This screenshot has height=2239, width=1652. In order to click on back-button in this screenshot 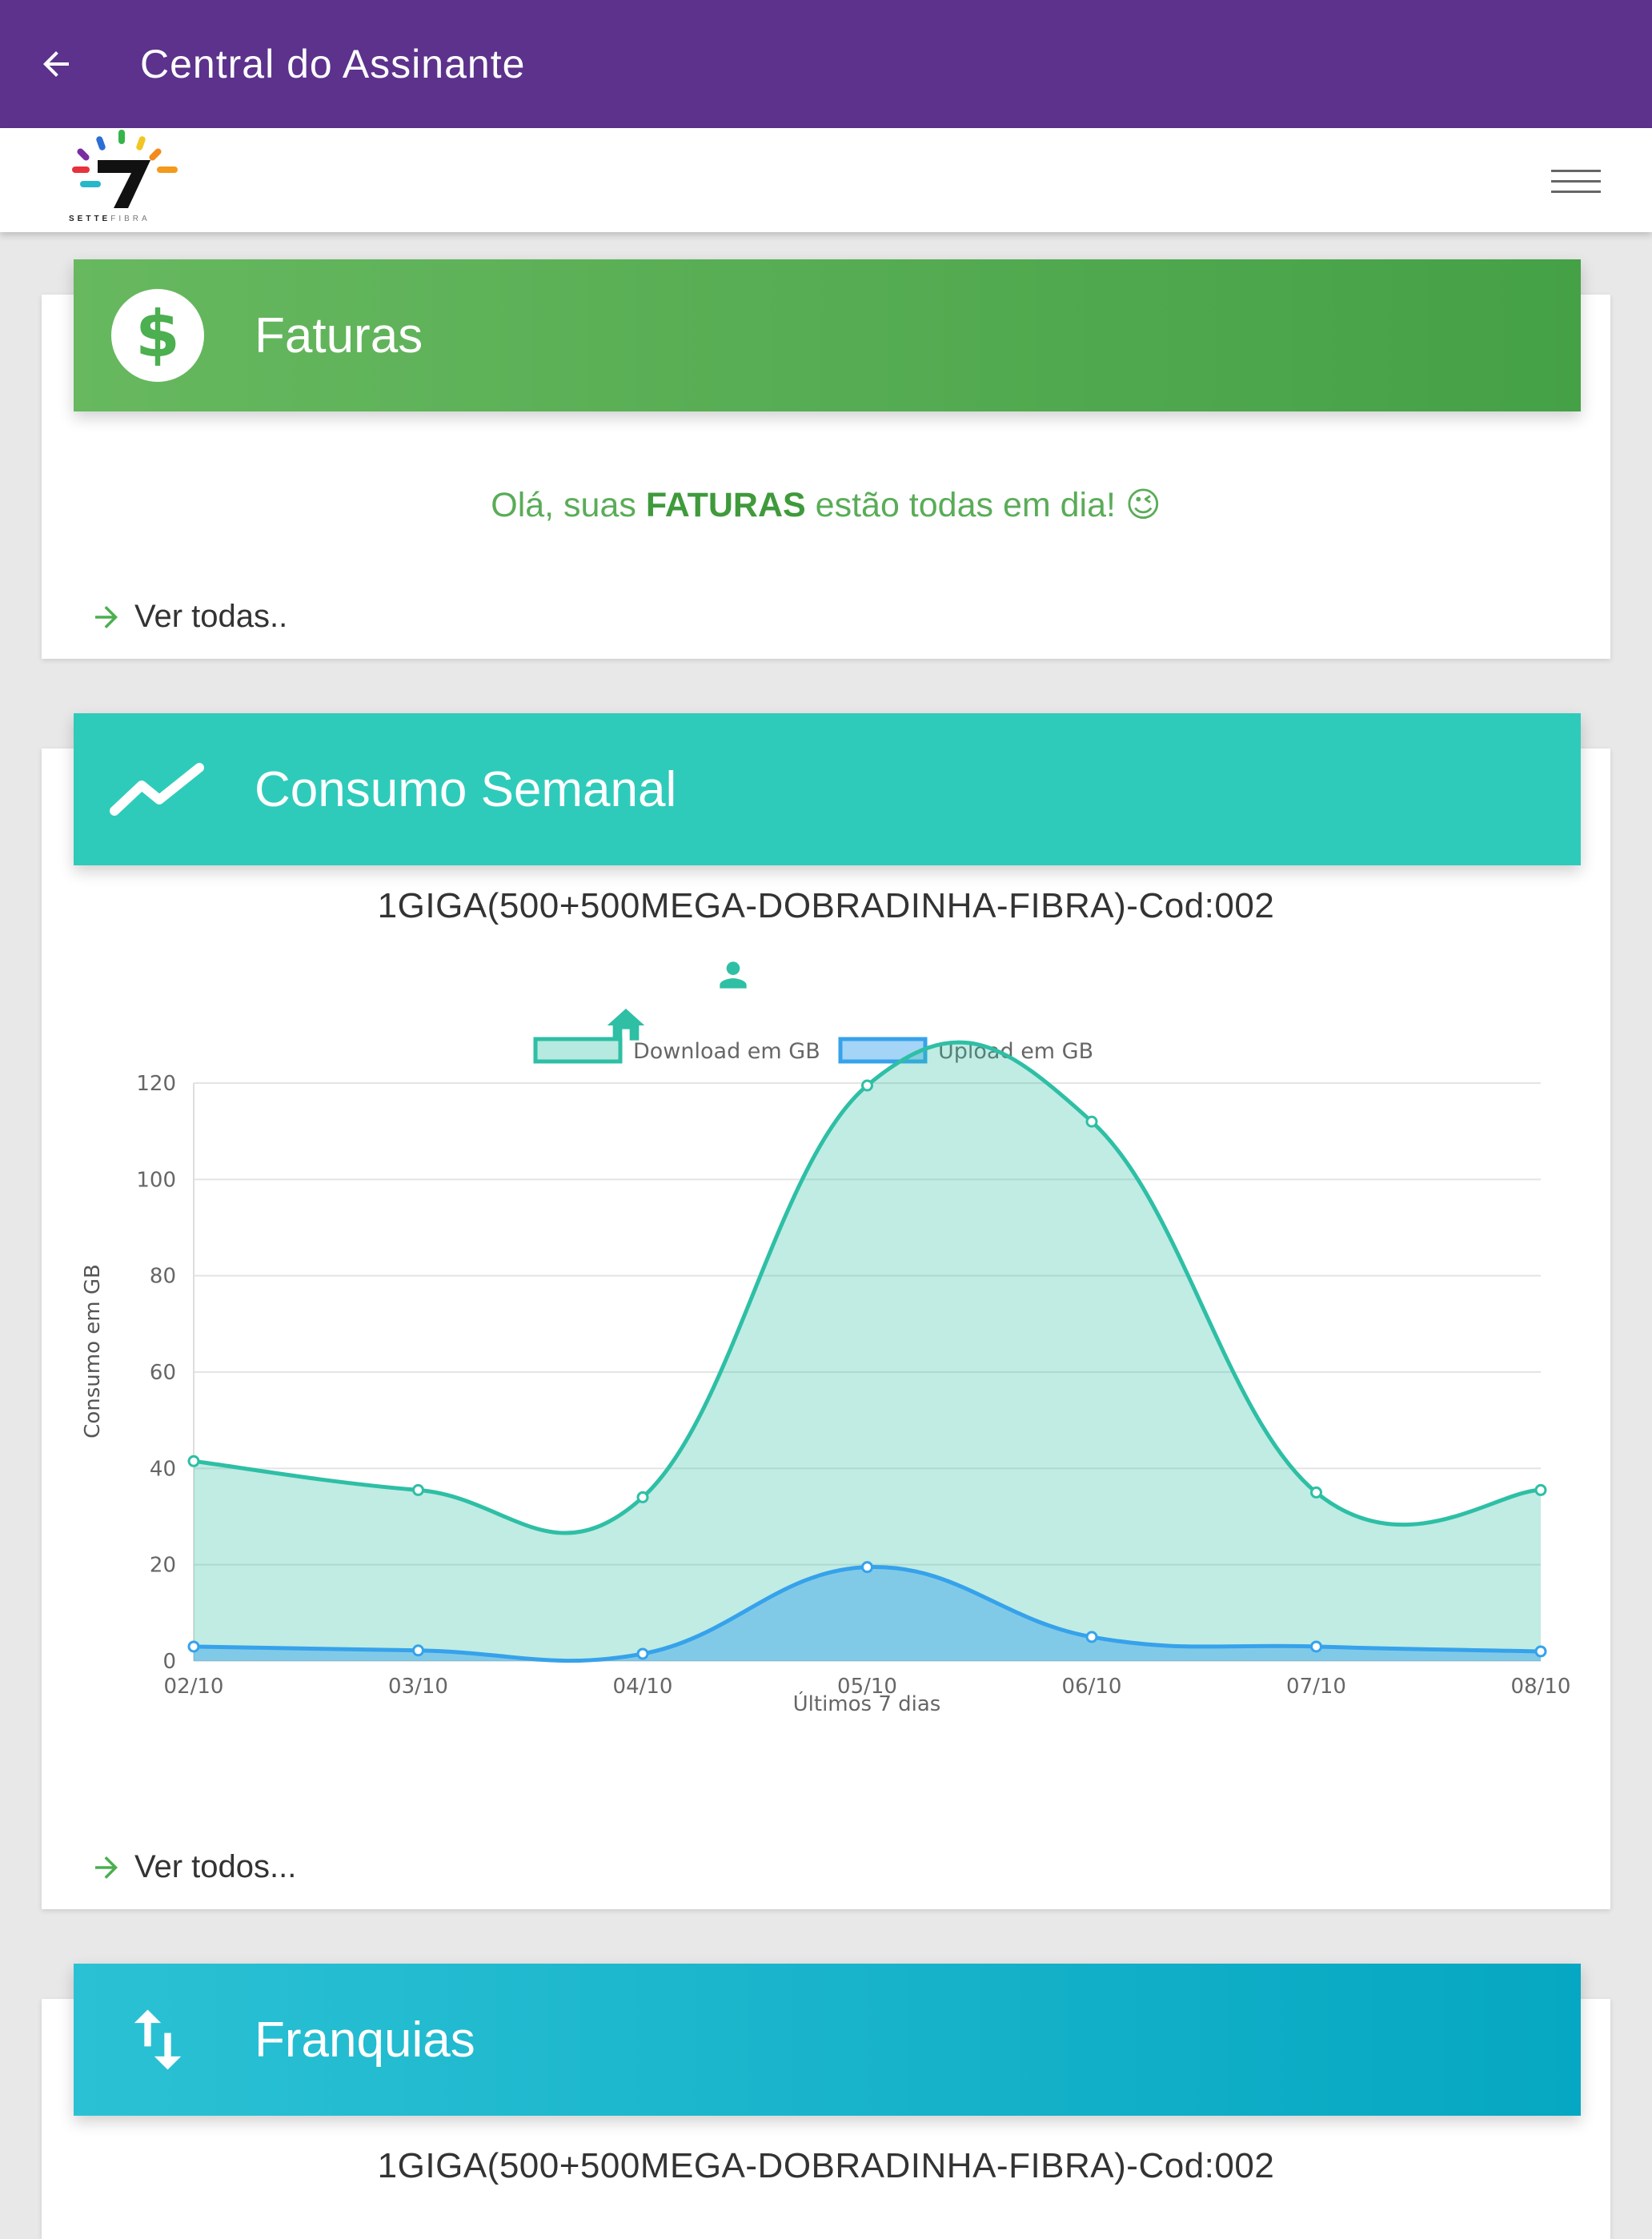, I will do `click(56, 64)`.